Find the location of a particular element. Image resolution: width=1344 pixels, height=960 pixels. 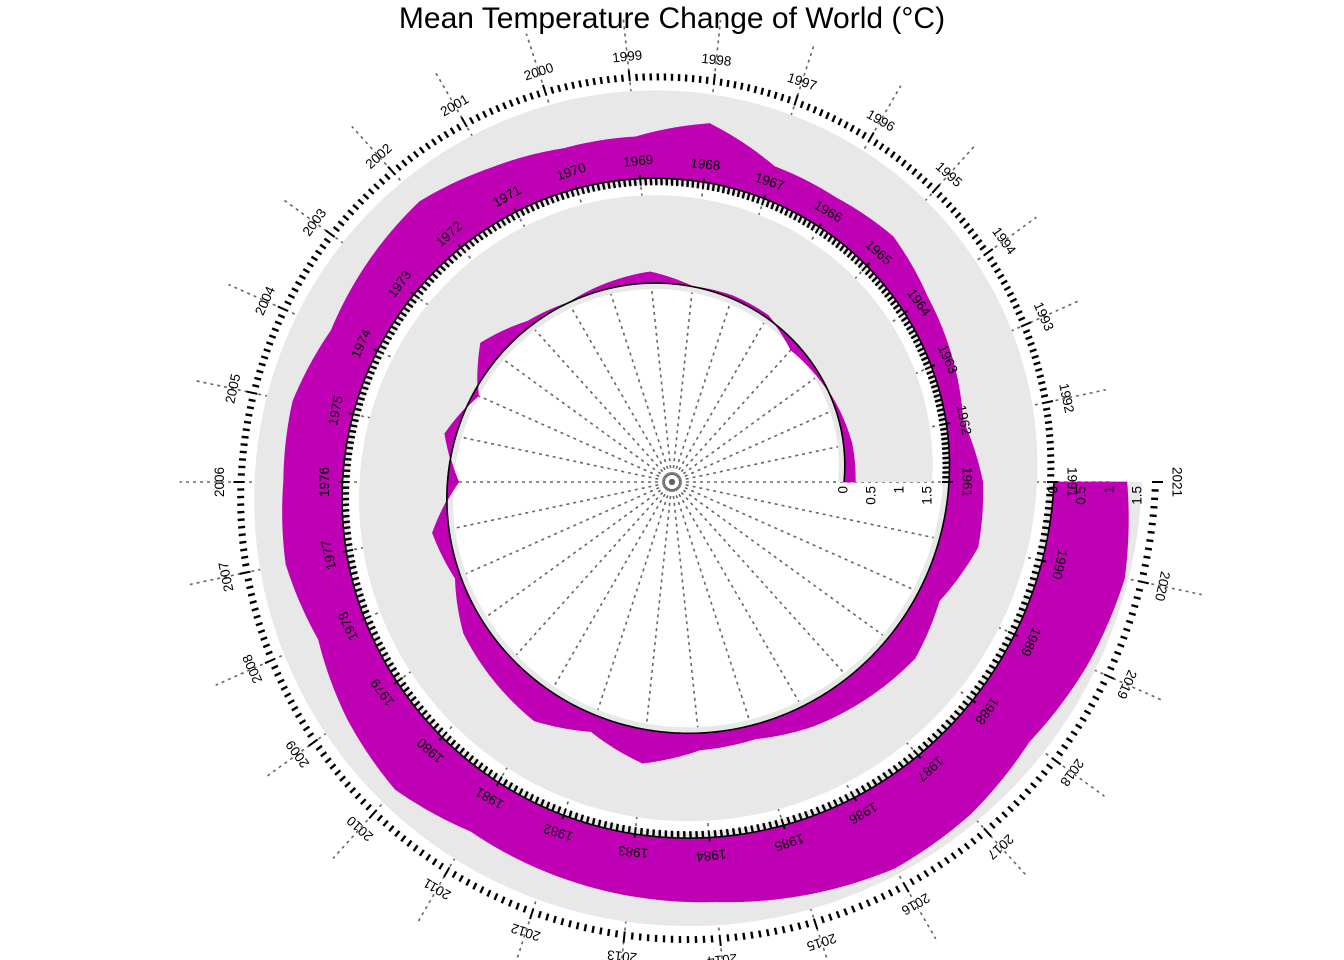

year-label: 2010 is located at coordinates (360, 828).